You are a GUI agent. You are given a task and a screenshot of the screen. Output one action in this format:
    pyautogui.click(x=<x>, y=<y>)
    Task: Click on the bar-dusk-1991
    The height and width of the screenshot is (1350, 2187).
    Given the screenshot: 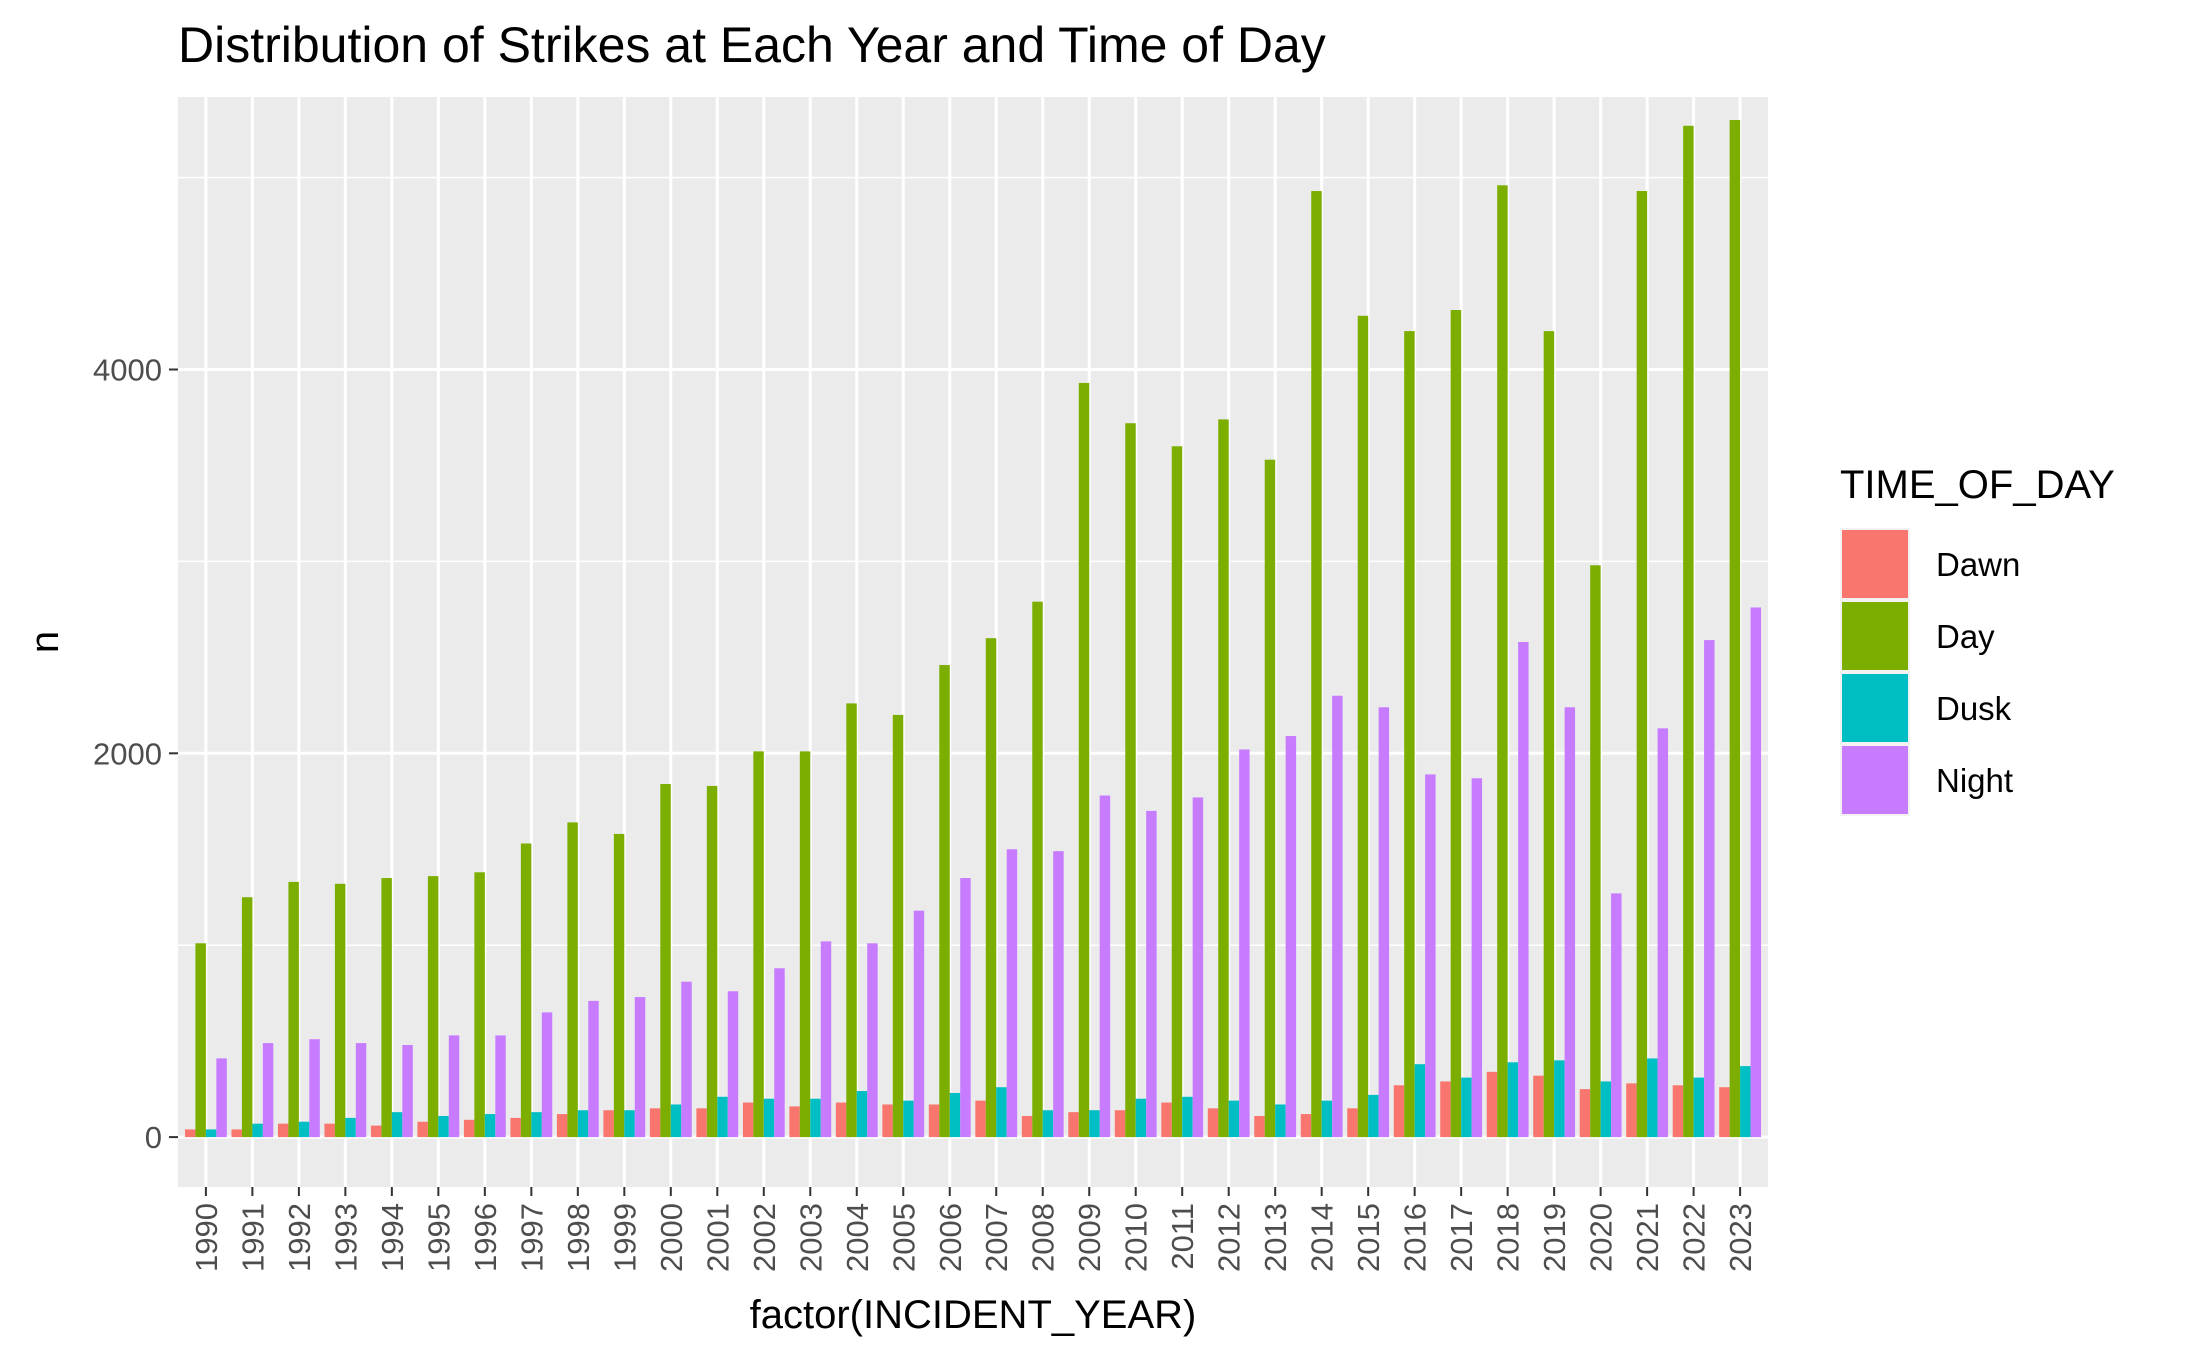 What is the action you would take?
    pyautogui.click(x=257, y=1130)
    